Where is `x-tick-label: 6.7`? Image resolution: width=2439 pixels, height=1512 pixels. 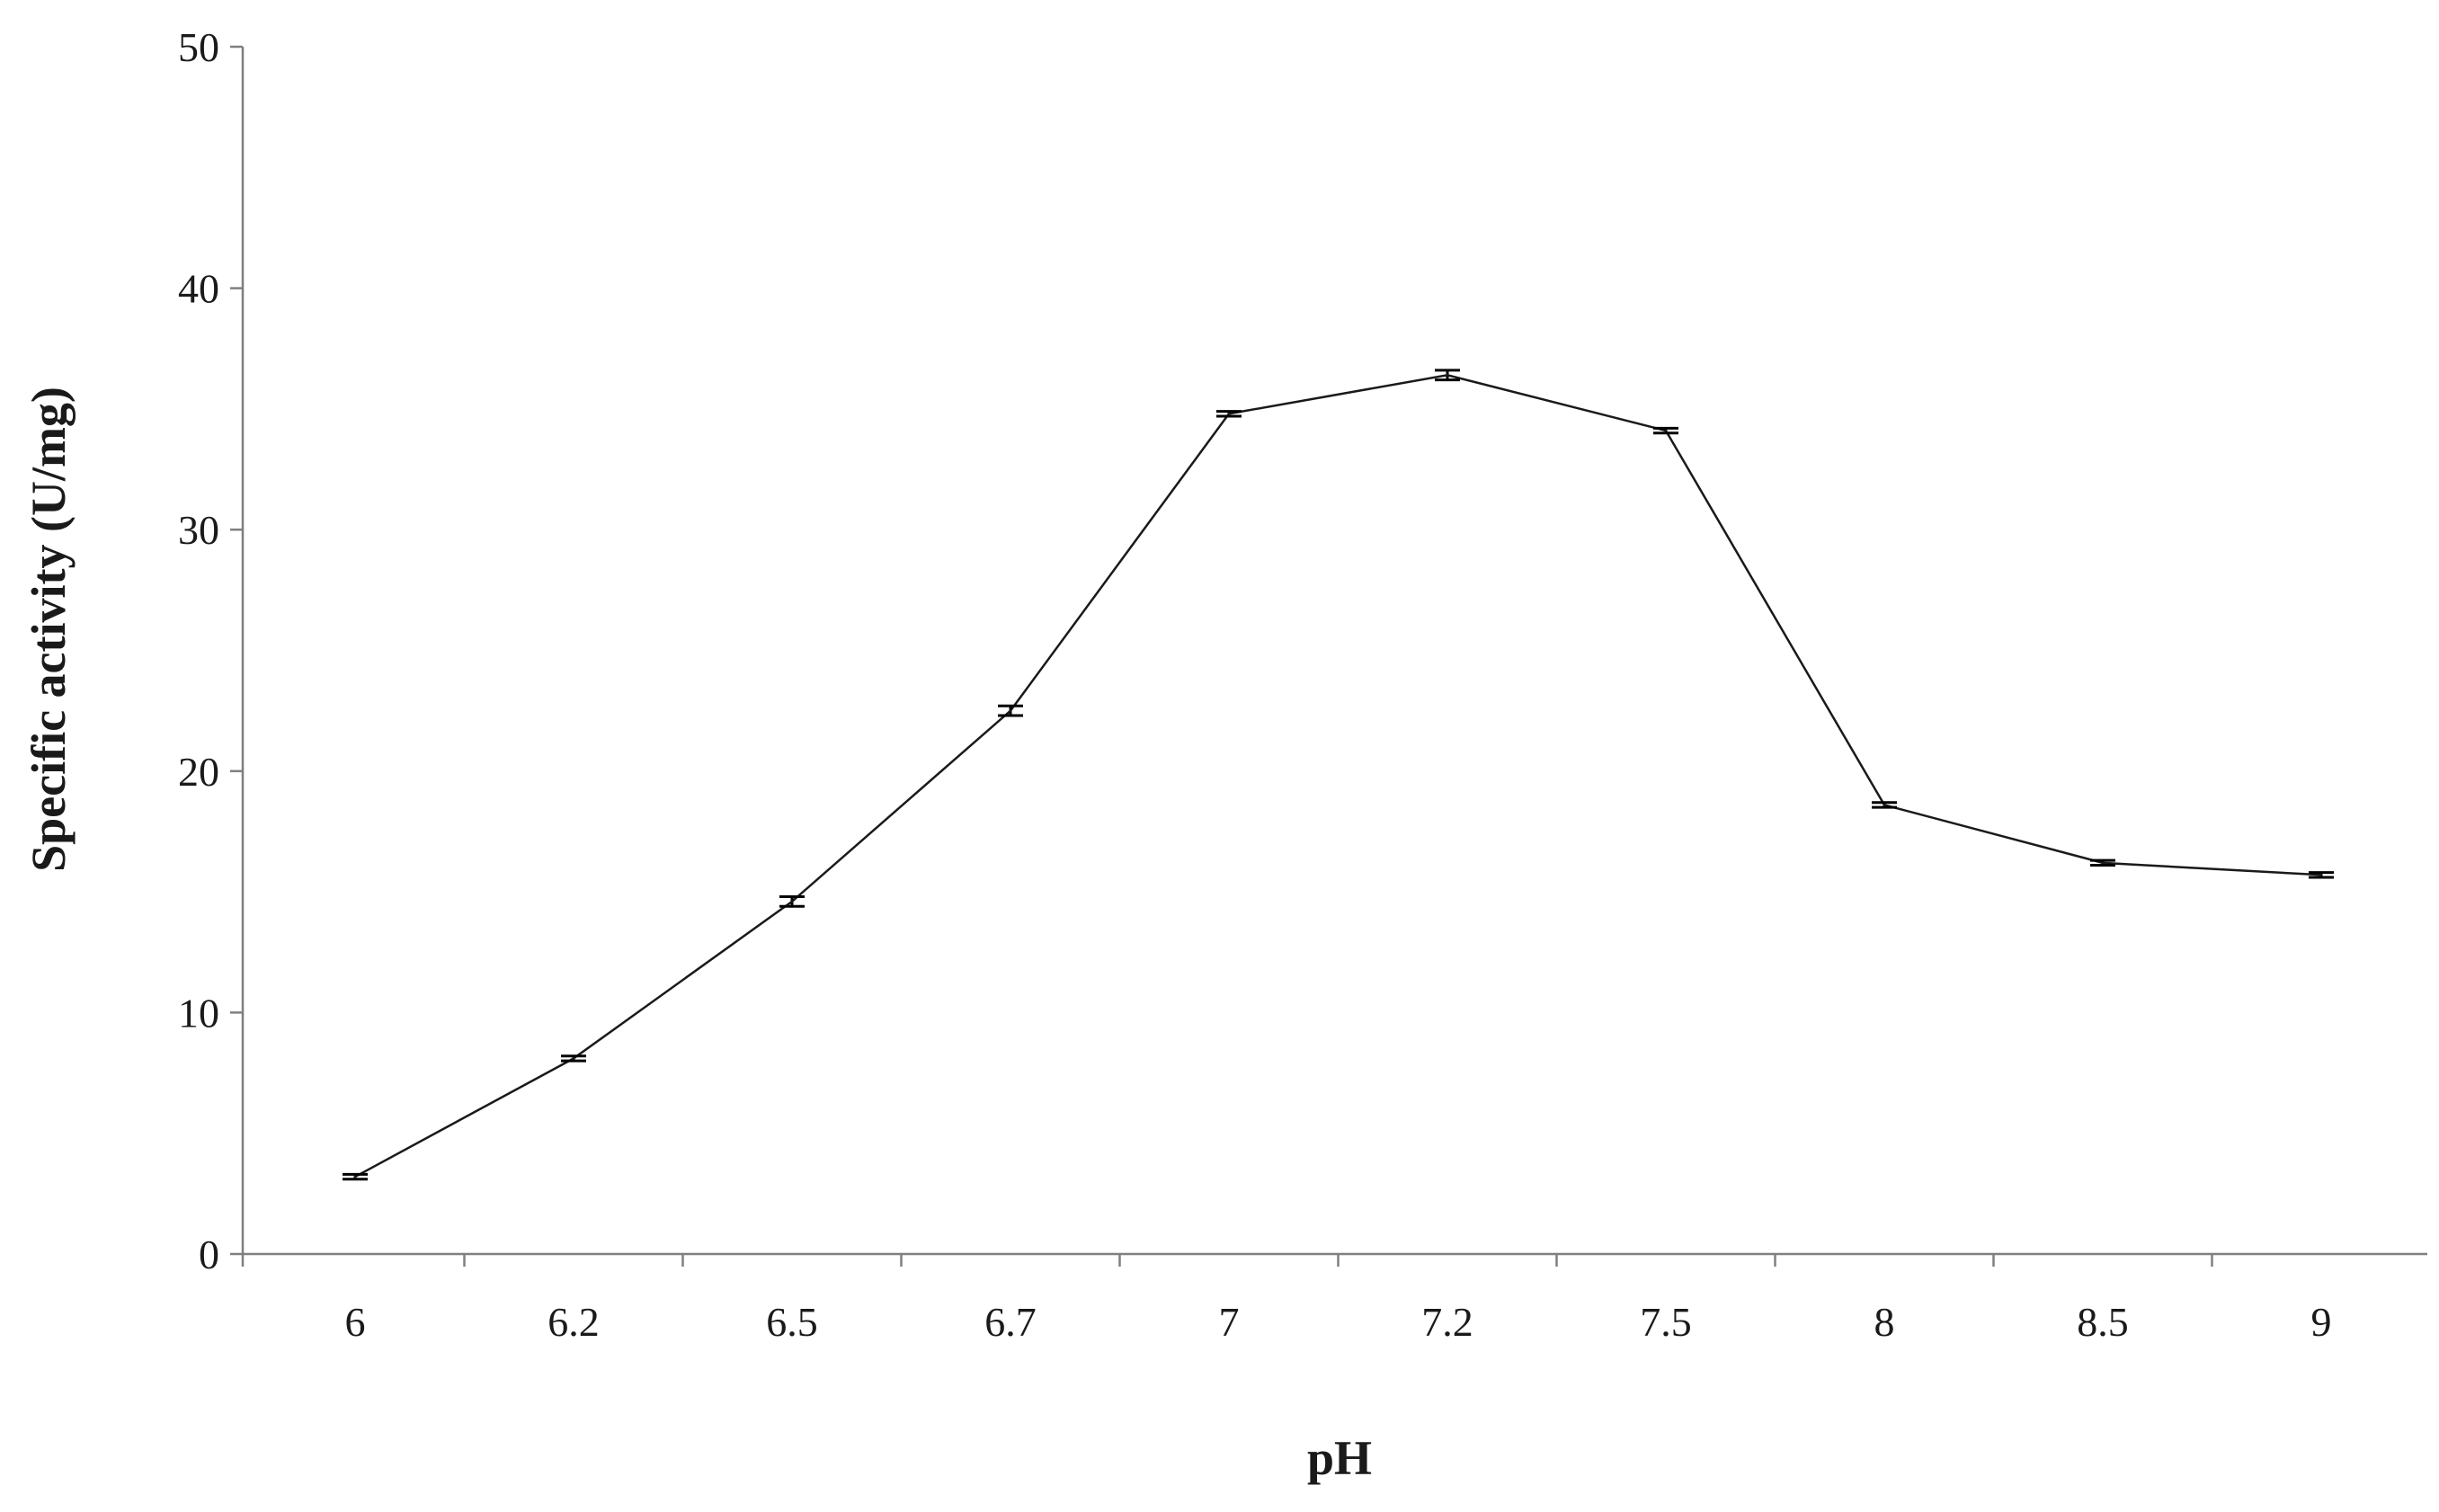 x-tick-label: 6.7 is located at coordinates (1010, 1322).